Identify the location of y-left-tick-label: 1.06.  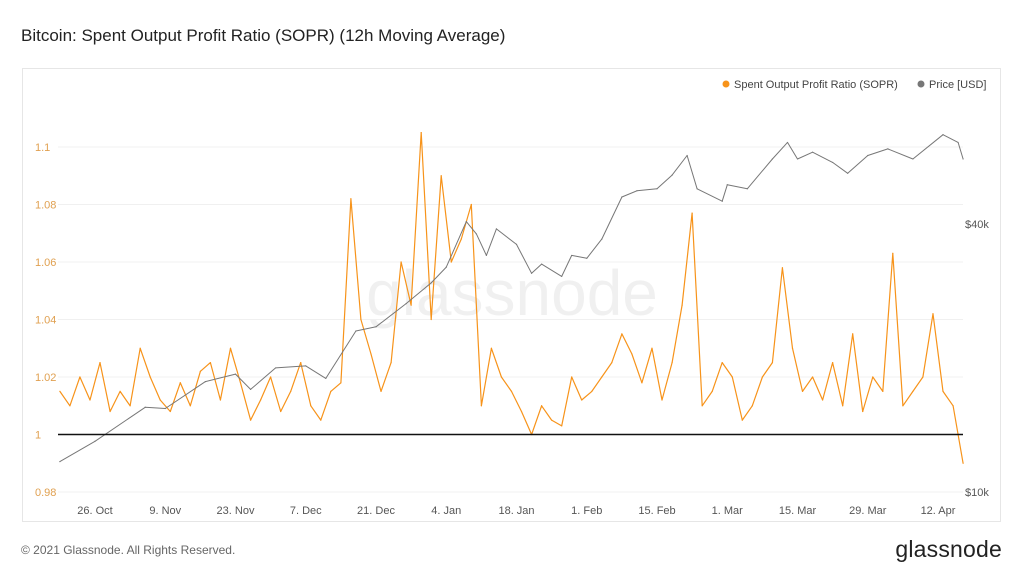
(45, 263).